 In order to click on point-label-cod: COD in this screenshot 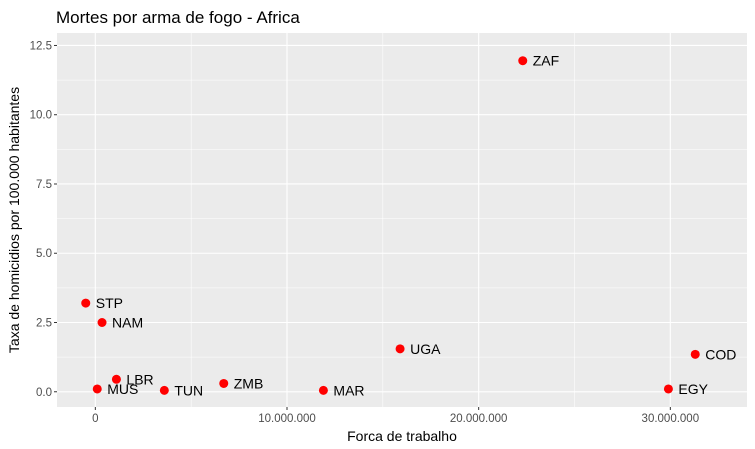, I will do `click(720, 354)`.